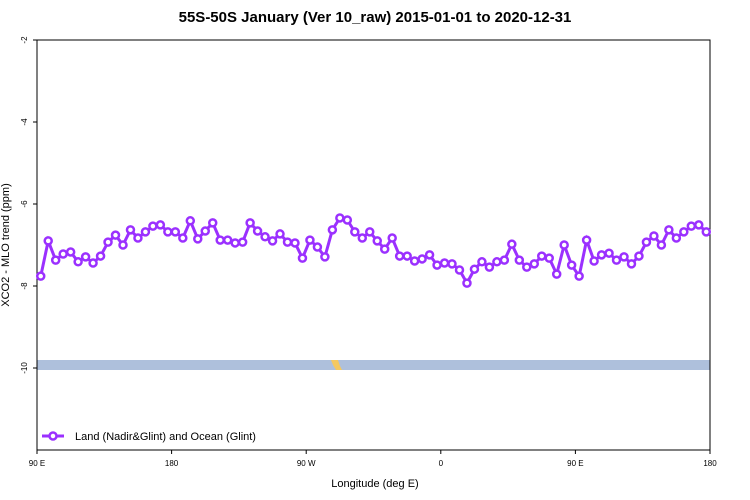  I want to click on y-tick-label: -2, so click(24, 40).